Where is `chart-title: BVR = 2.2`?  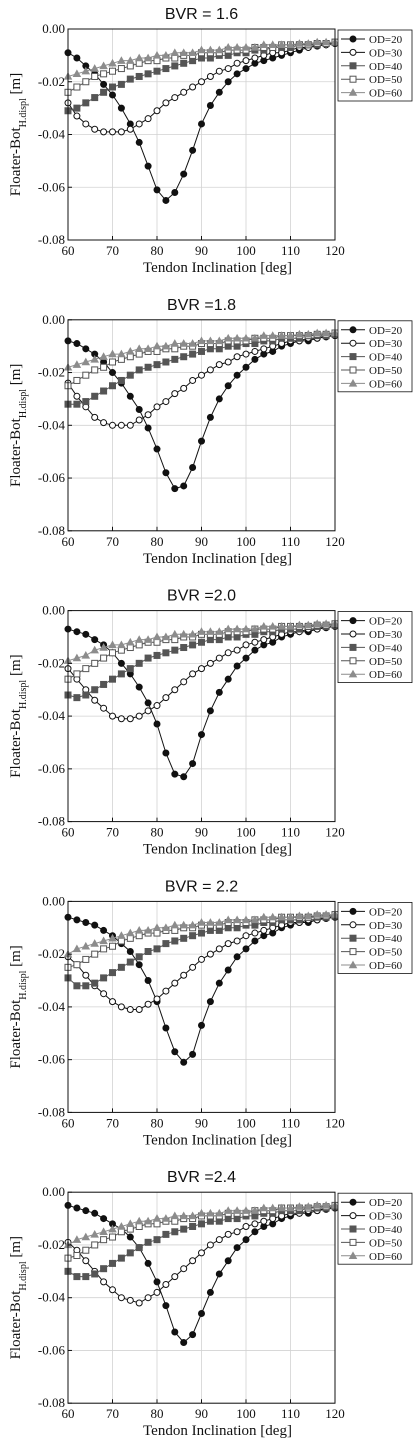 chart-title: BVR = 2.2 is located at coordinates (201, 886).